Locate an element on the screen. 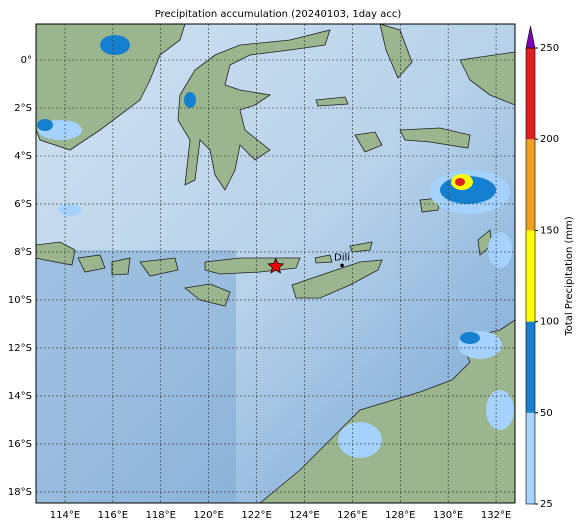 The width and height of the screenshot is (585, 528). city-dot is located at coordinates (342, 265).